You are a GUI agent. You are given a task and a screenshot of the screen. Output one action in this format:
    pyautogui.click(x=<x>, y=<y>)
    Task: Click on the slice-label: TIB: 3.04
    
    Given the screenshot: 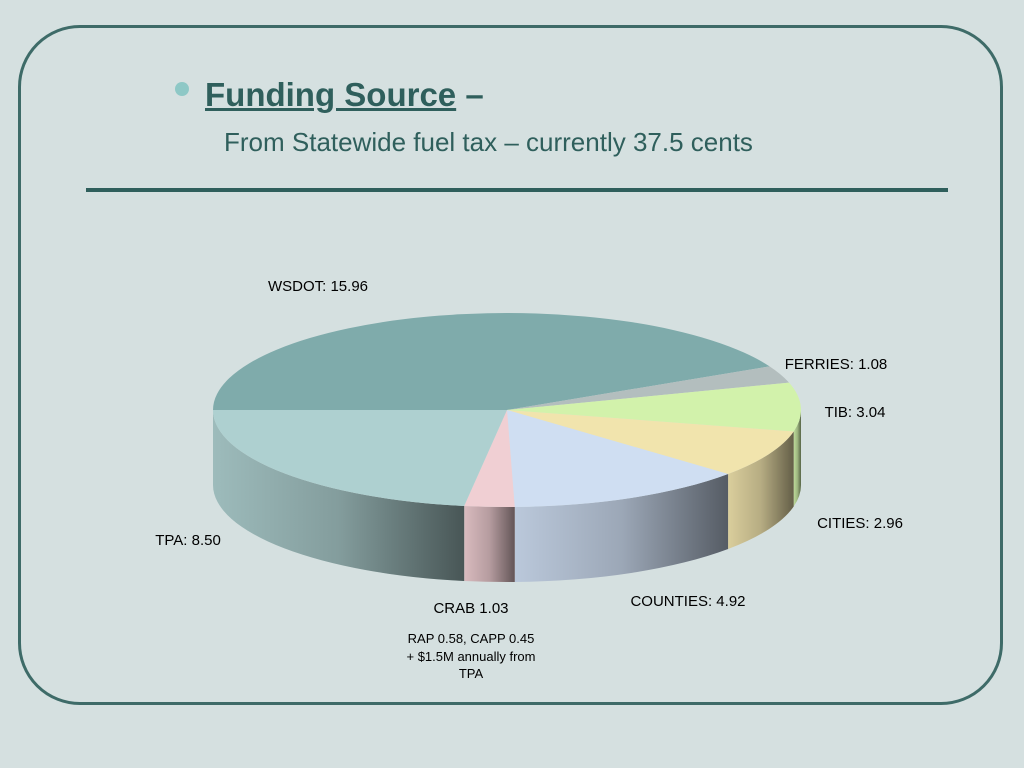 What is the action you would take?
    pyautogui.click(x=855, y=412)
    